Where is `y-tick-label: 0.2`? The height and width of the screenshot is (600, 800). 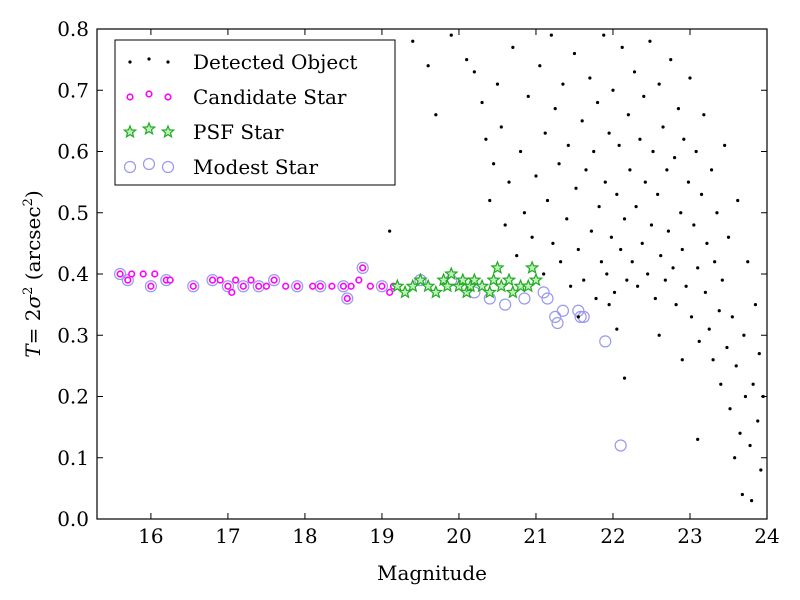 y-tick-label: 0.2 is located at coordinates (73, 397).